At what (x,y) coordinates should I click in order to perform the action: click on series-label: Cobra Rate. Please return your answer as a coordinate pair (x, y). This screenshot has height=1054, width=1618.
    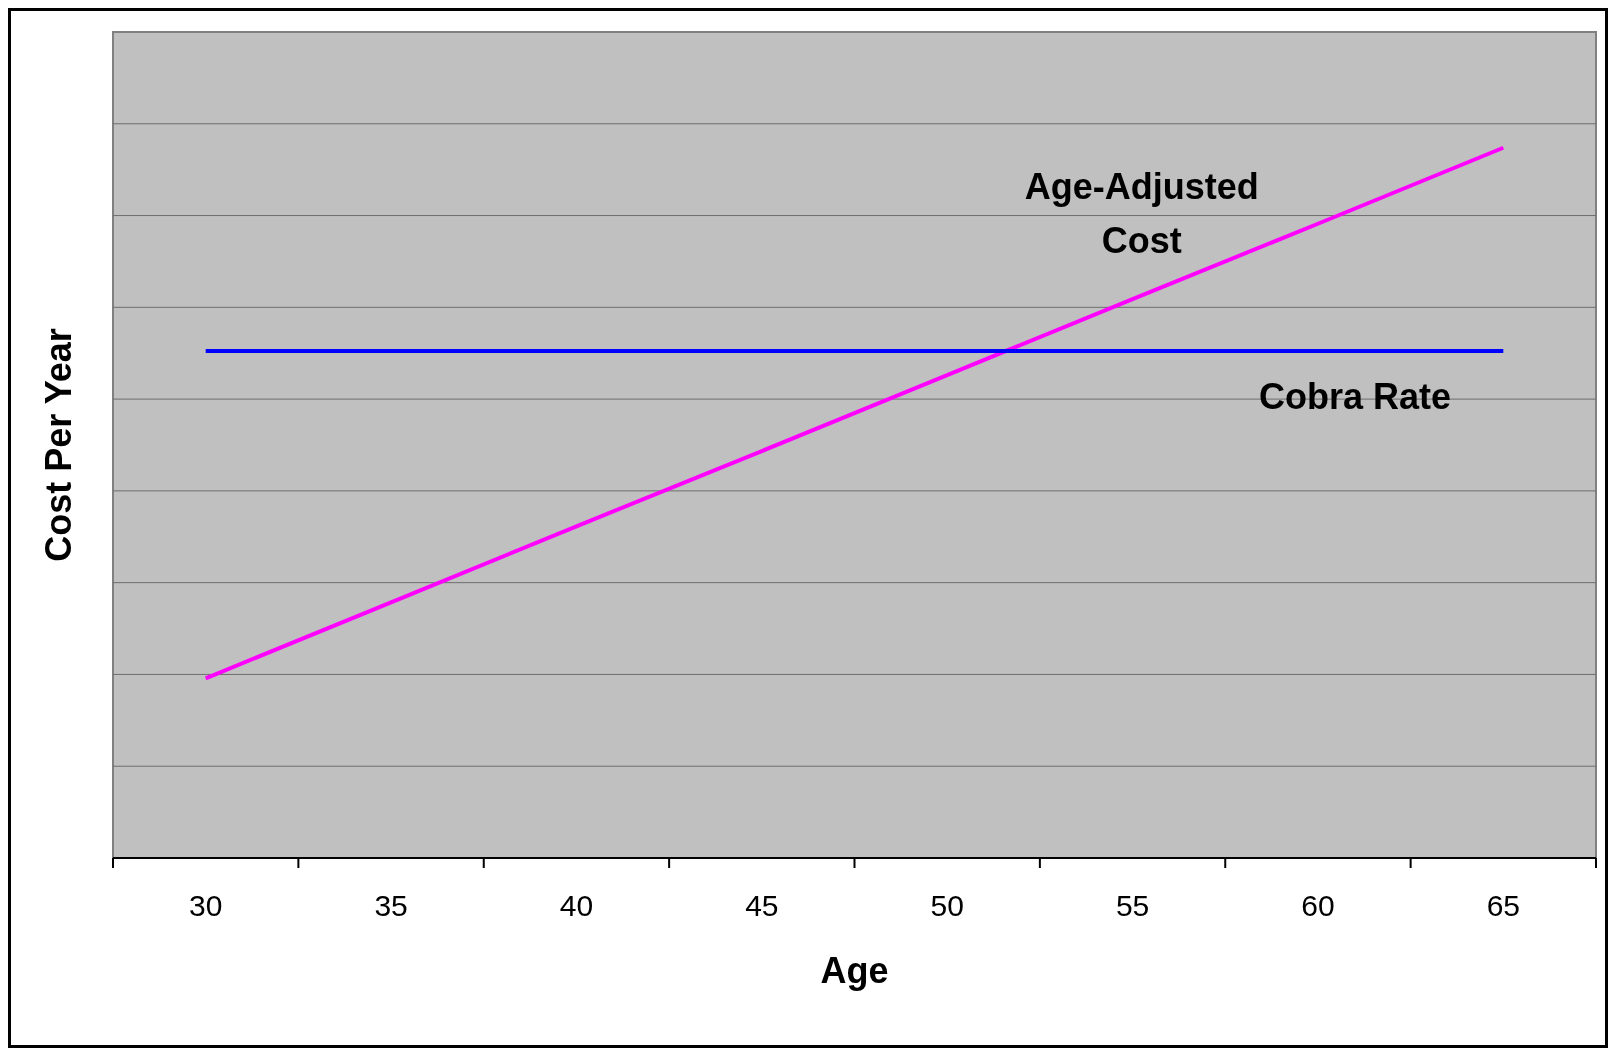
    Looking at the image, I should click on (1355, 396).